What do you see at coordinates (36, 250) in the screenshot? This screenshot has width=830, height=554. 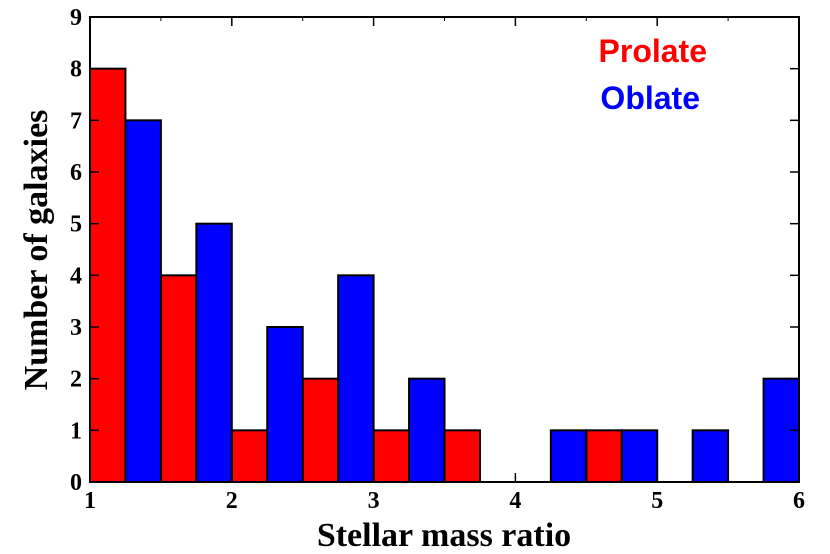 I see `y-axis-label: Number of galaxies` at bounding box center [36, 250].